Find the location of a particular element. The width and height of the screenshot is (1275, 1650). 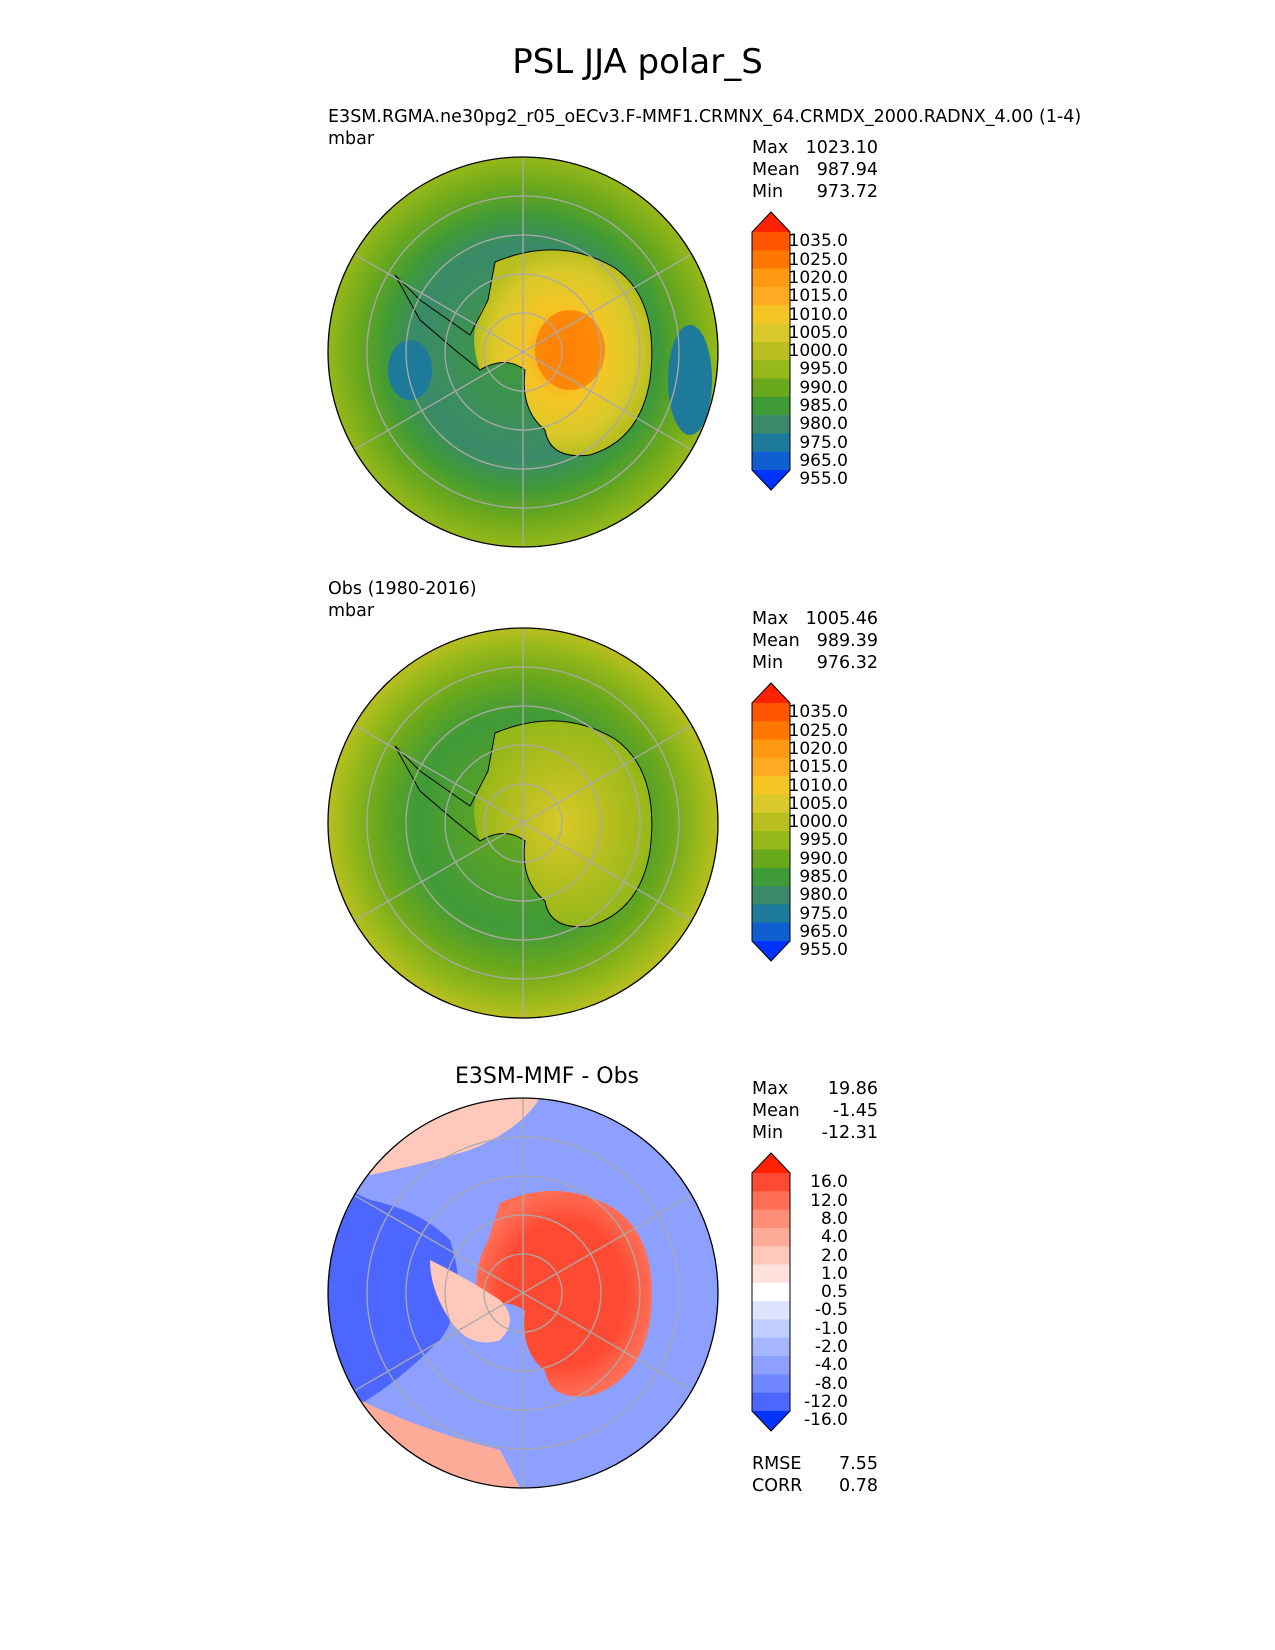

stat-value: 1005.46 is located at coordinates (841, 619).